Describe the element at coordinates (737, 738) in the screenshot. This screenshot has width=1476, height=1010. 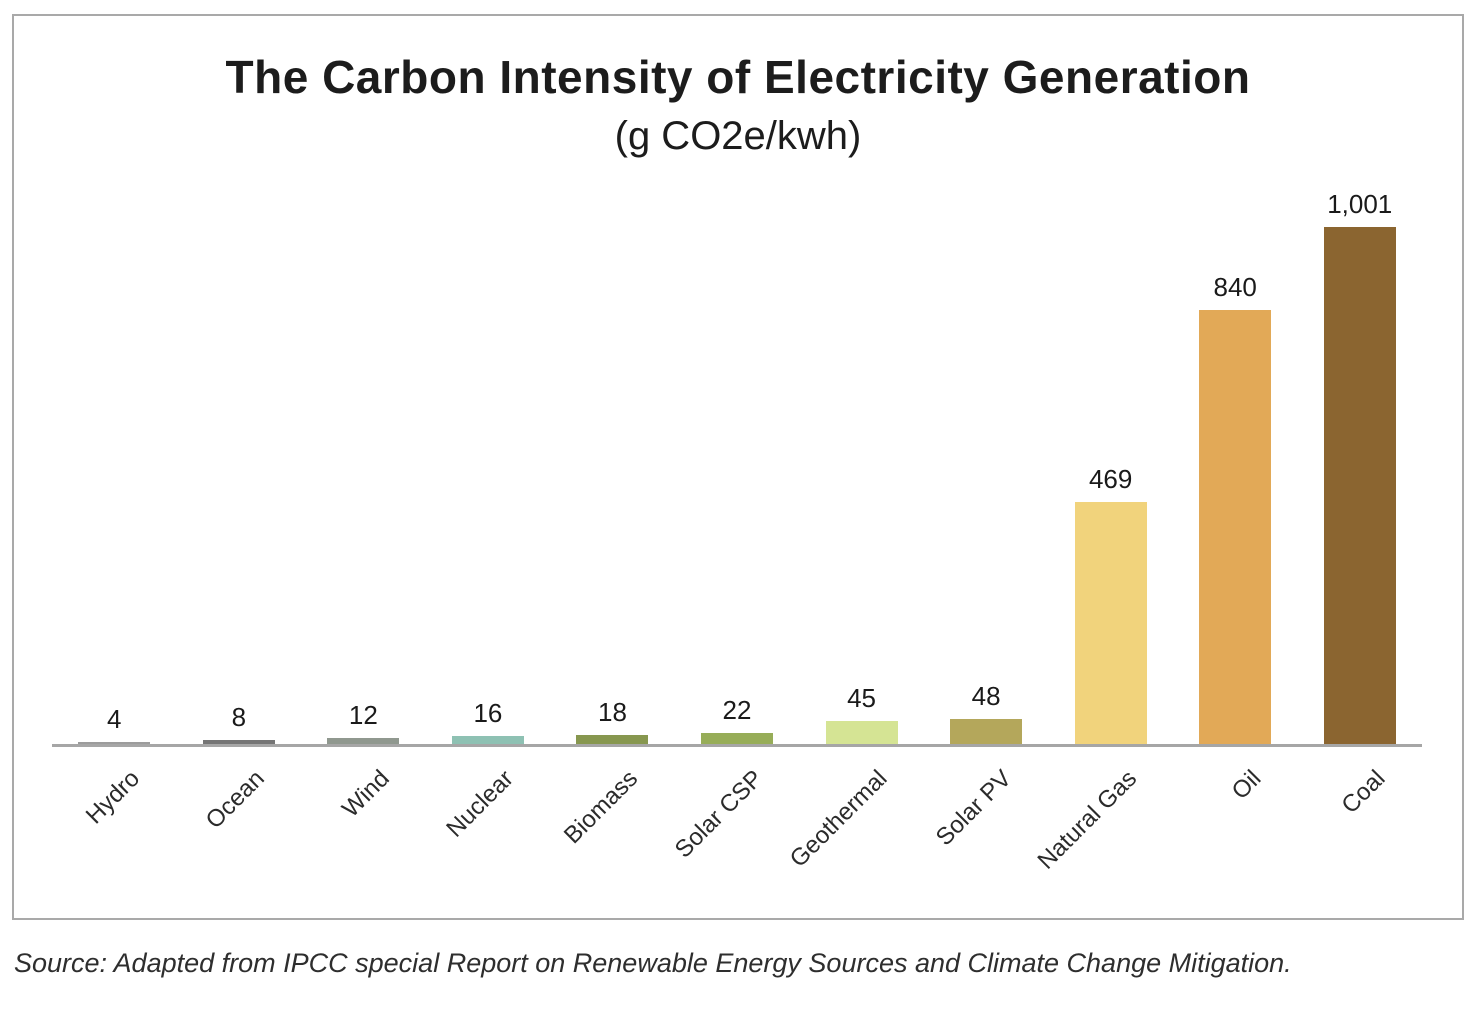
I see `bar-solar-csp` at that location.